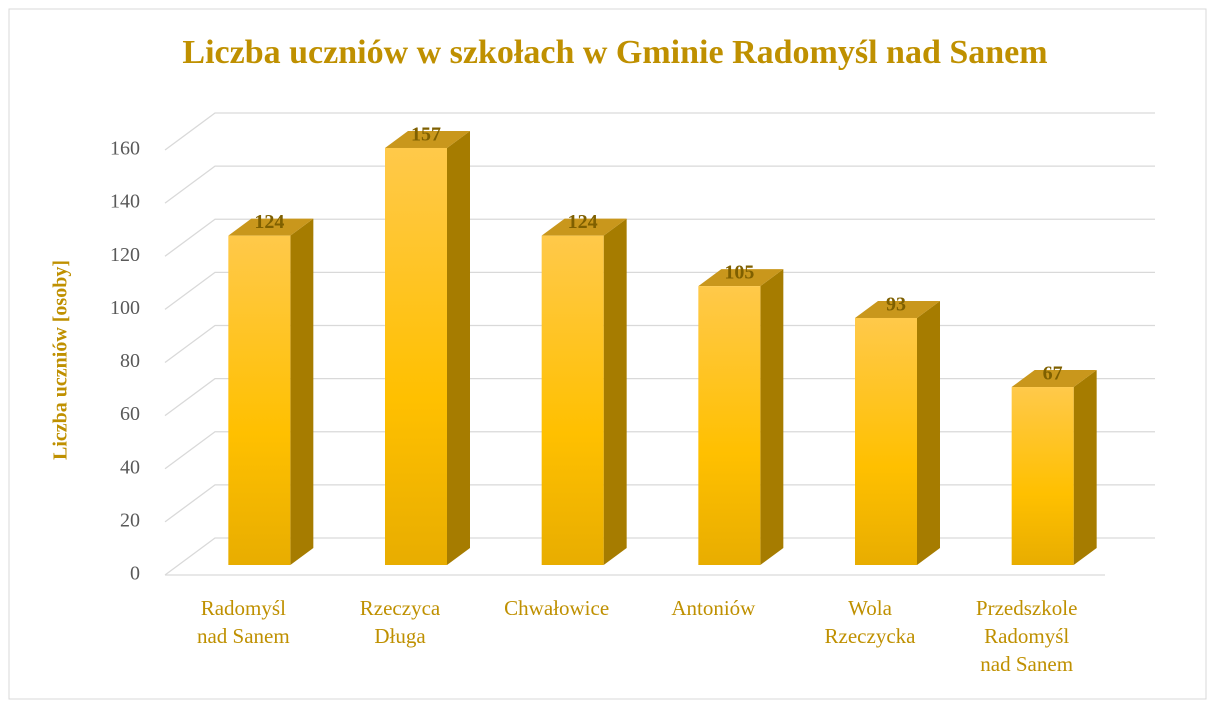 The width and height of the screenshot is (1215, 704). Describe the element at coordinates (130, 361) in the screenshot. I see `y-tick-label: 80` at that location.